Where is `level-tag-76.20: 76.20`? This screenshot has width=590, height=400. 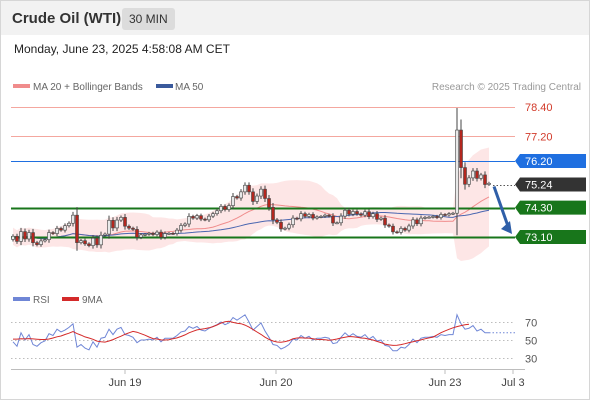 level-tag-76.20: 76.20 is located at coordinates (550, 160).